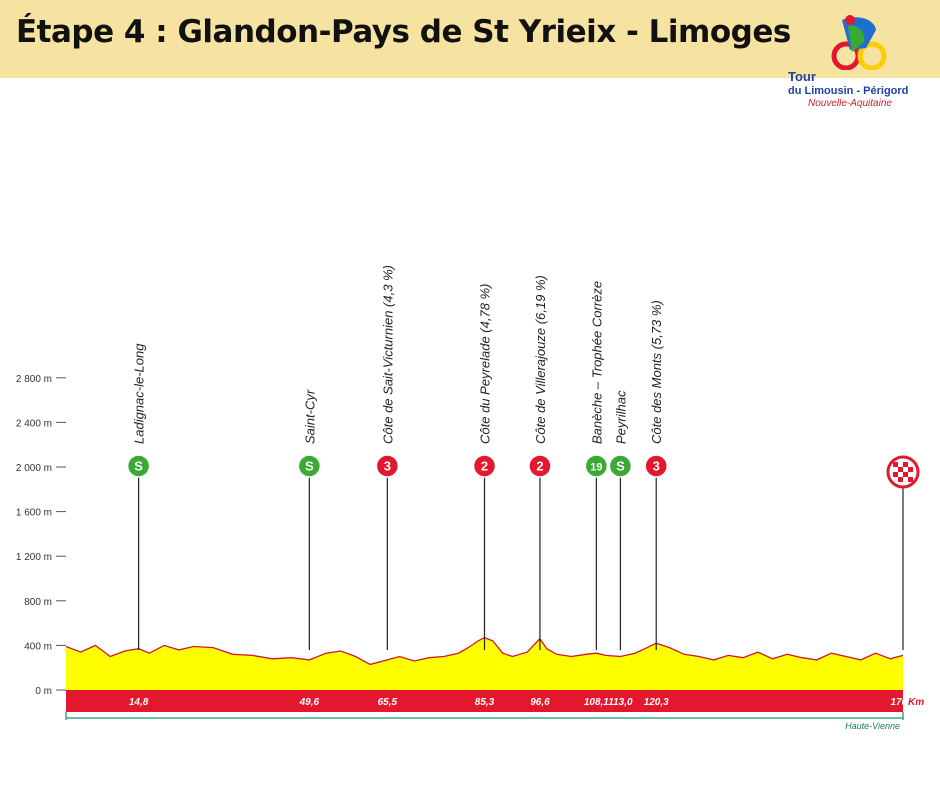 The width and height of the screenshot is (940, 788). What do you see at coordinates (38, 646) in the screenshot?
I see `y-tick-label: 400 m` at bounding box center [38, 646].